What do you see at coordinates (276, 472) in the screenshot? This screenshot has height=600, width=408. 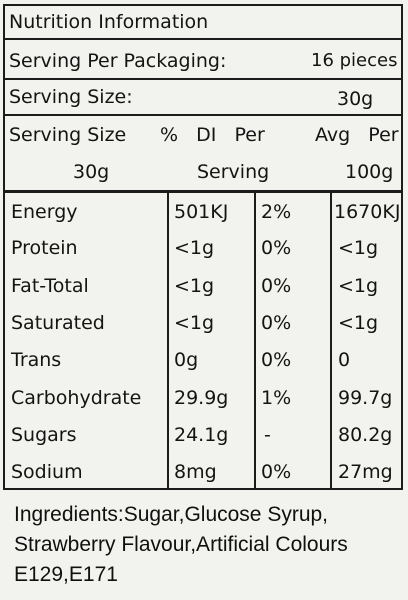 I see `row-sodium-di: 0%` at bounding box center [276, 472].